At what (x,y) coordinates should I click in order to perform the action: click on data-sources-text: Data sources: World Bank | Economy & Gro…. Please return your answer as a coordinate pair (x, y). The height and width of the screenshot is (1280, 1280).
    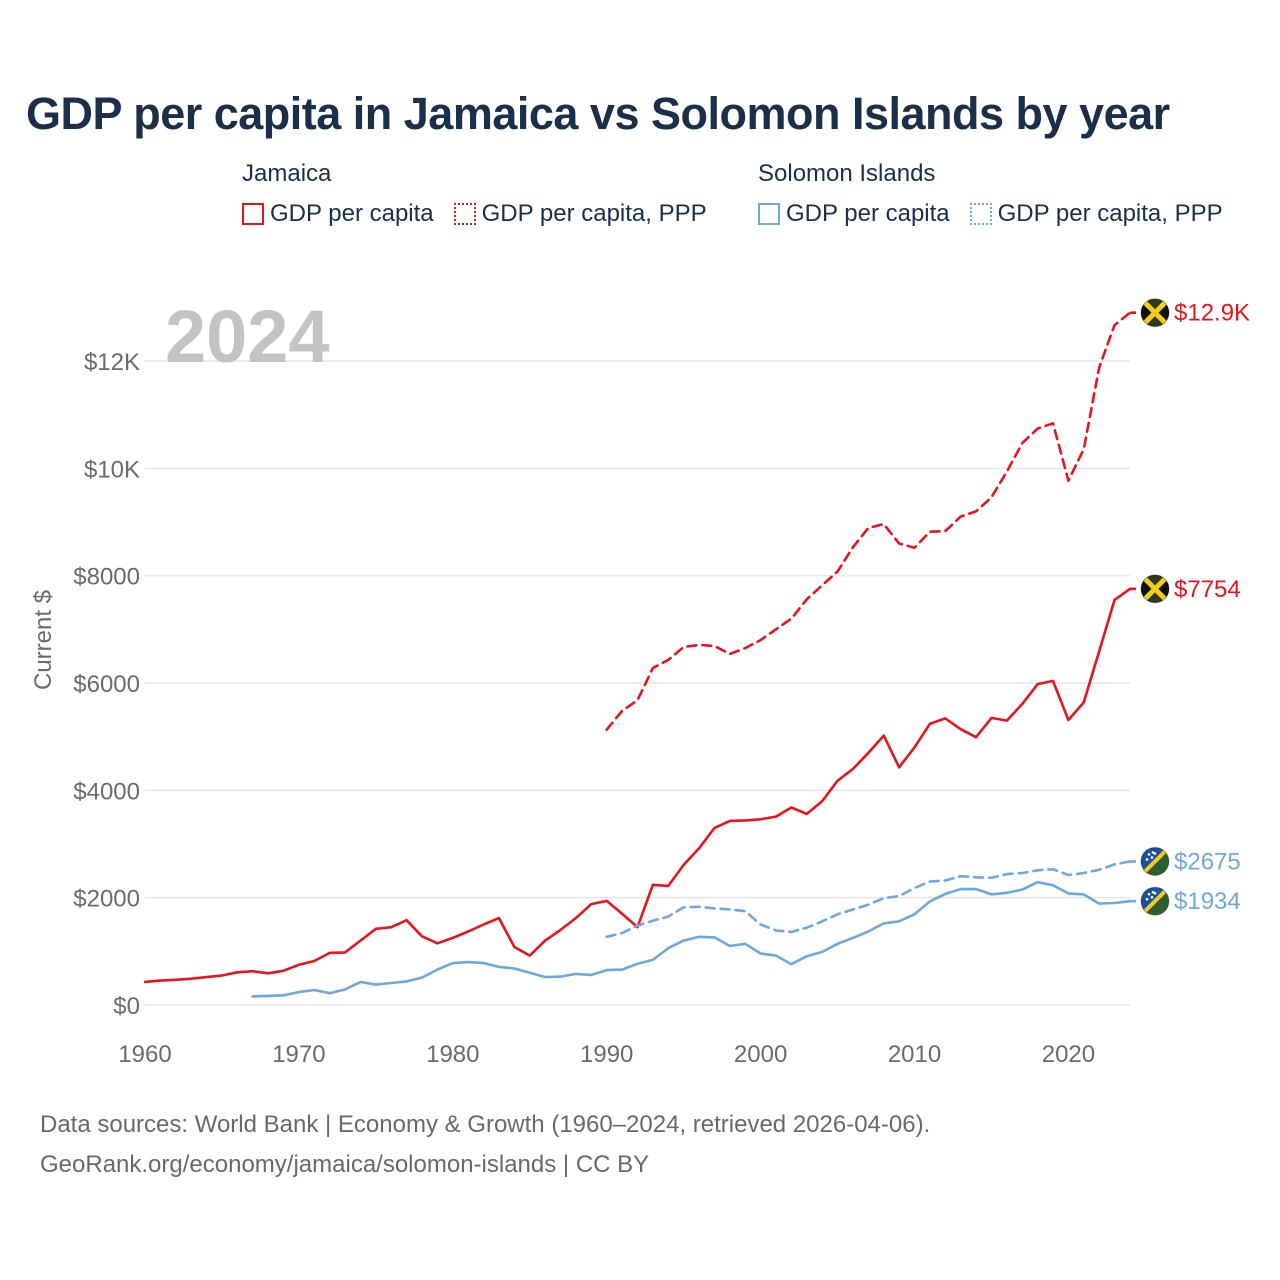
    Looking at the image, I should click on (485, 1124).